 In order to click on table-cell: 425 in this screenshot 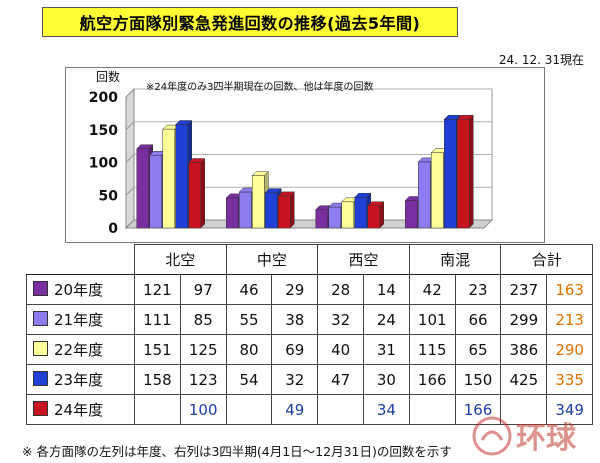, I will do `click(524, 379)`.